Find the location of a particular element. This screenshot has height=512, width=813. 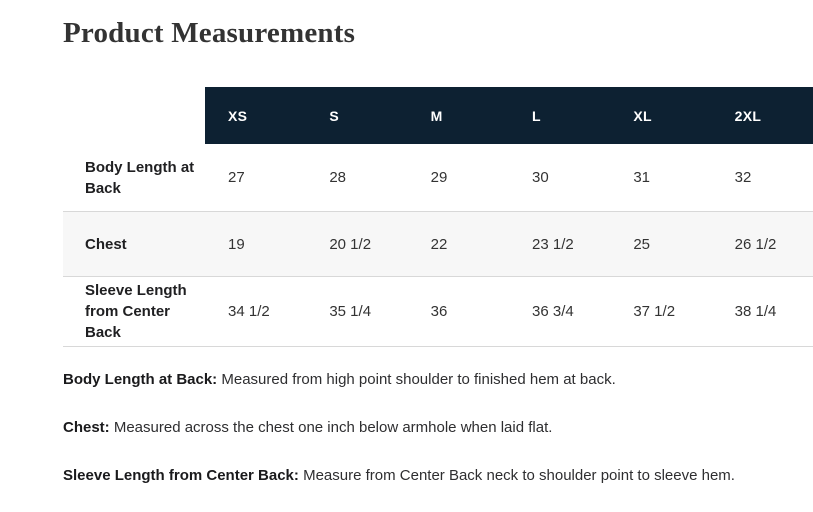

size-header-row: XS S M L XL 2XL is located at coordinates (438, 115).